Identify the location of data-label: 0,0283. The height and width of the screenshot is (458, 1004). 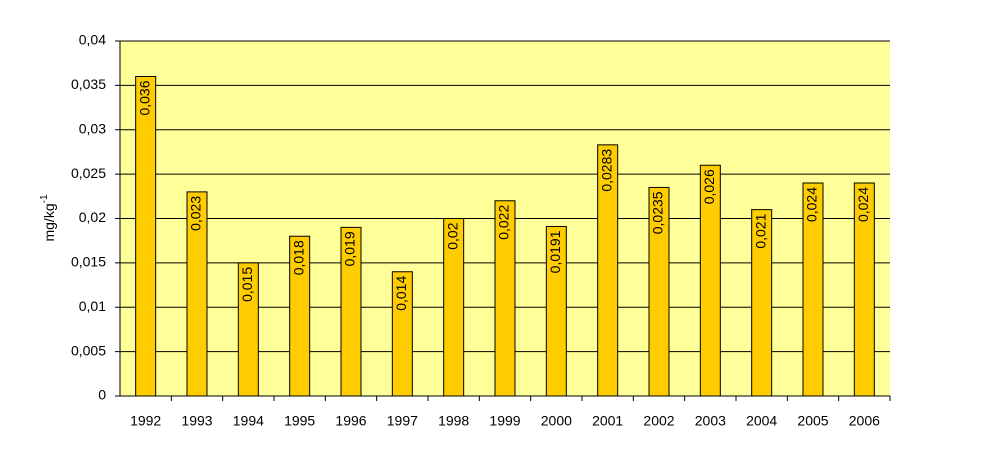
(606, 170).